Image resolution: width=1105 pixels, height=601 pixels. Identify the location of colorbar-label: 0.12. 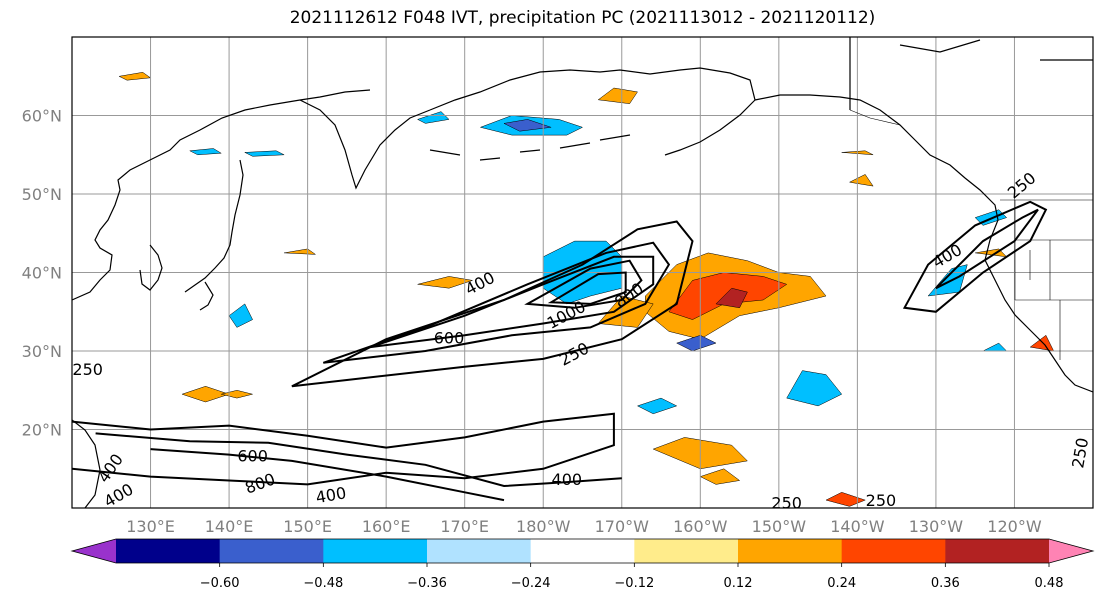
(738, 583).